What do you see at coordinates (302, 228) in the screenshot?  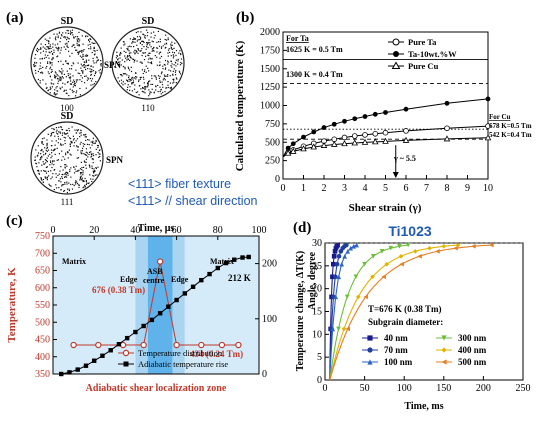 I see `panel-d-label: (d)` at bounding box center [302, 228].